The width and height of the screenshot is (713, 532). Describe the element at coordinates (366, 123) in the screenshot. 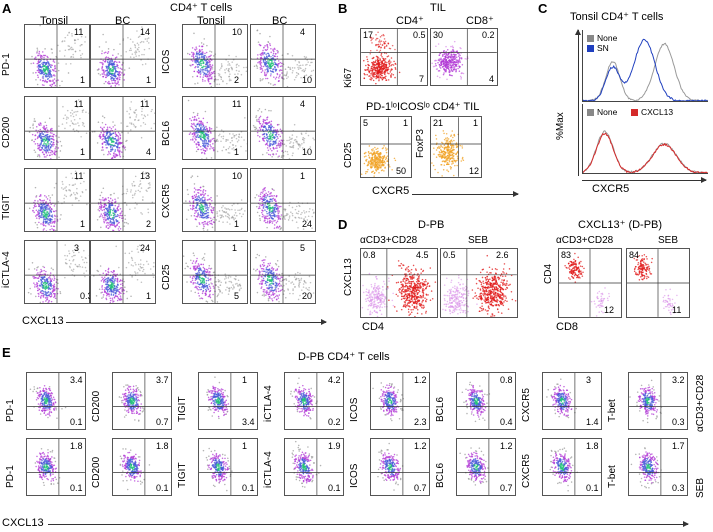

I see `panel-b-cd25-upper-left-value: 5` at that location.